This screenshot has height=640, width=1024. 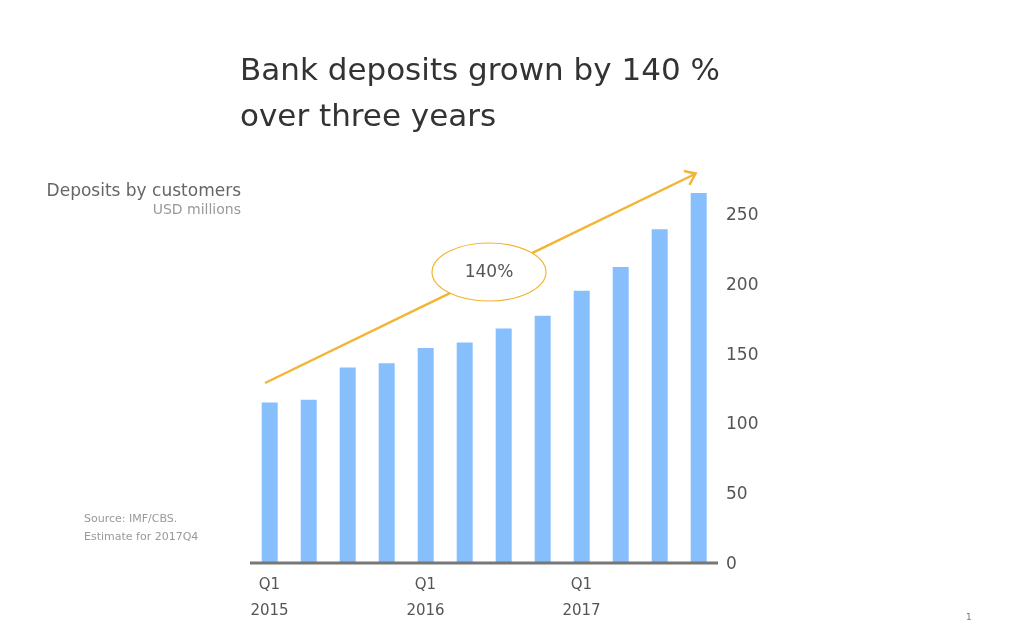 What do you see at coordinates (489, 271) in the screenshot?
I see `annotation: 140%` at bounding box center [489, 271].